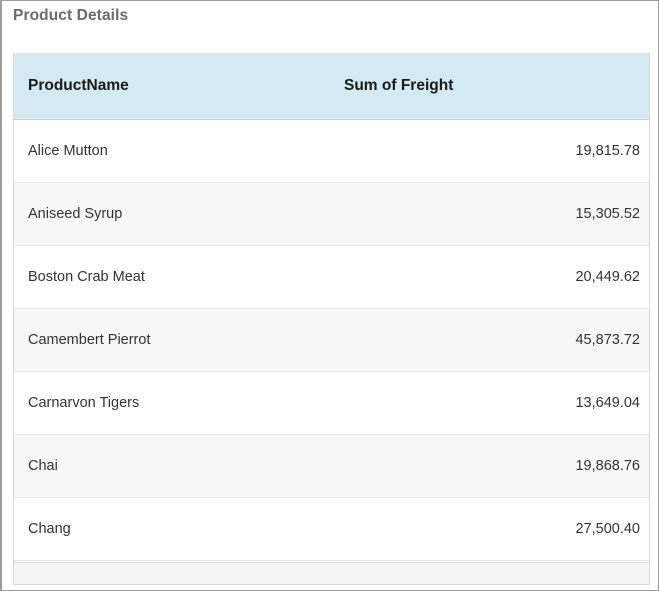 The width and height of the screenshot is (659, 591). What do you see at coordinates (179, 151) in the screenshot?
I see `cell-product-name: Alice Mutton` at bounding box center [179, 151].